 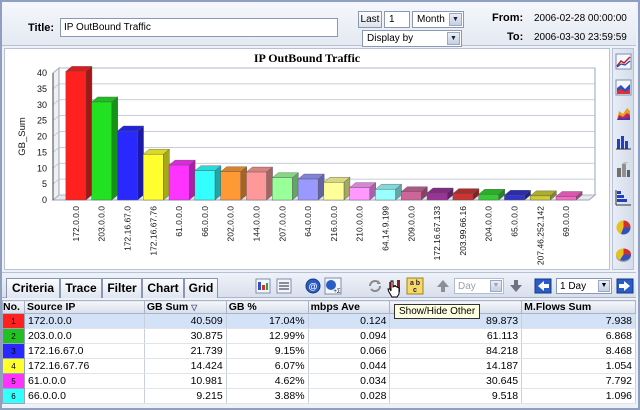 What do you see at coordinates (42, 105) in the screenshot?
I see `y-tick-label: 30` at bounding box center [42, 105].